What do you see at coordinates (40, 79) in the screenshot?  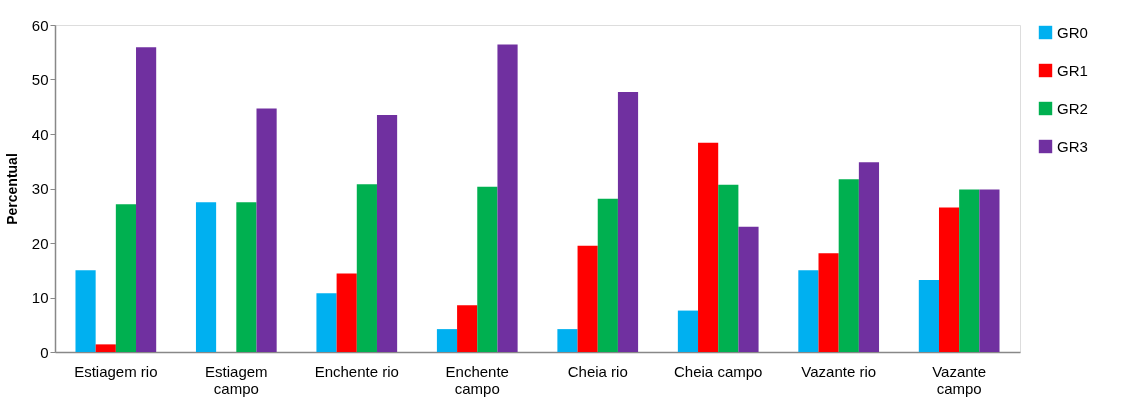 I see `y-tick-label: 50` at bounding box center [40, 79].